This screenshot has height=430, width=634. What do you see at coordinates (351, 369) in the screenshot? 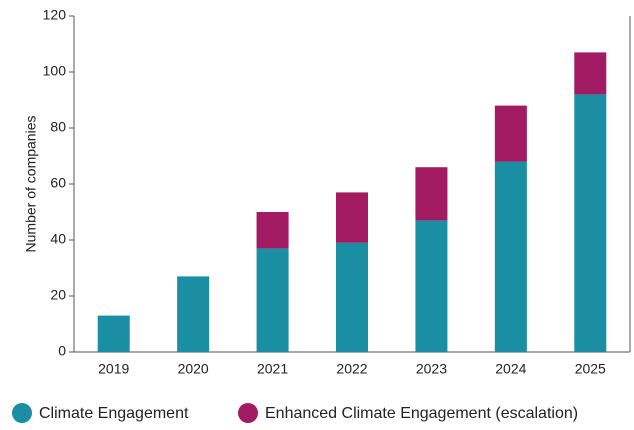
I see `x-tick-label: 2022` at bounding box center [351, 369].